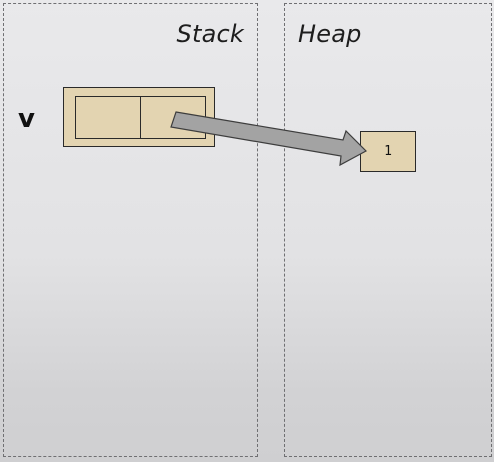 The image size is (494, 462). I want to click on stack-frame, so click(139, 117).